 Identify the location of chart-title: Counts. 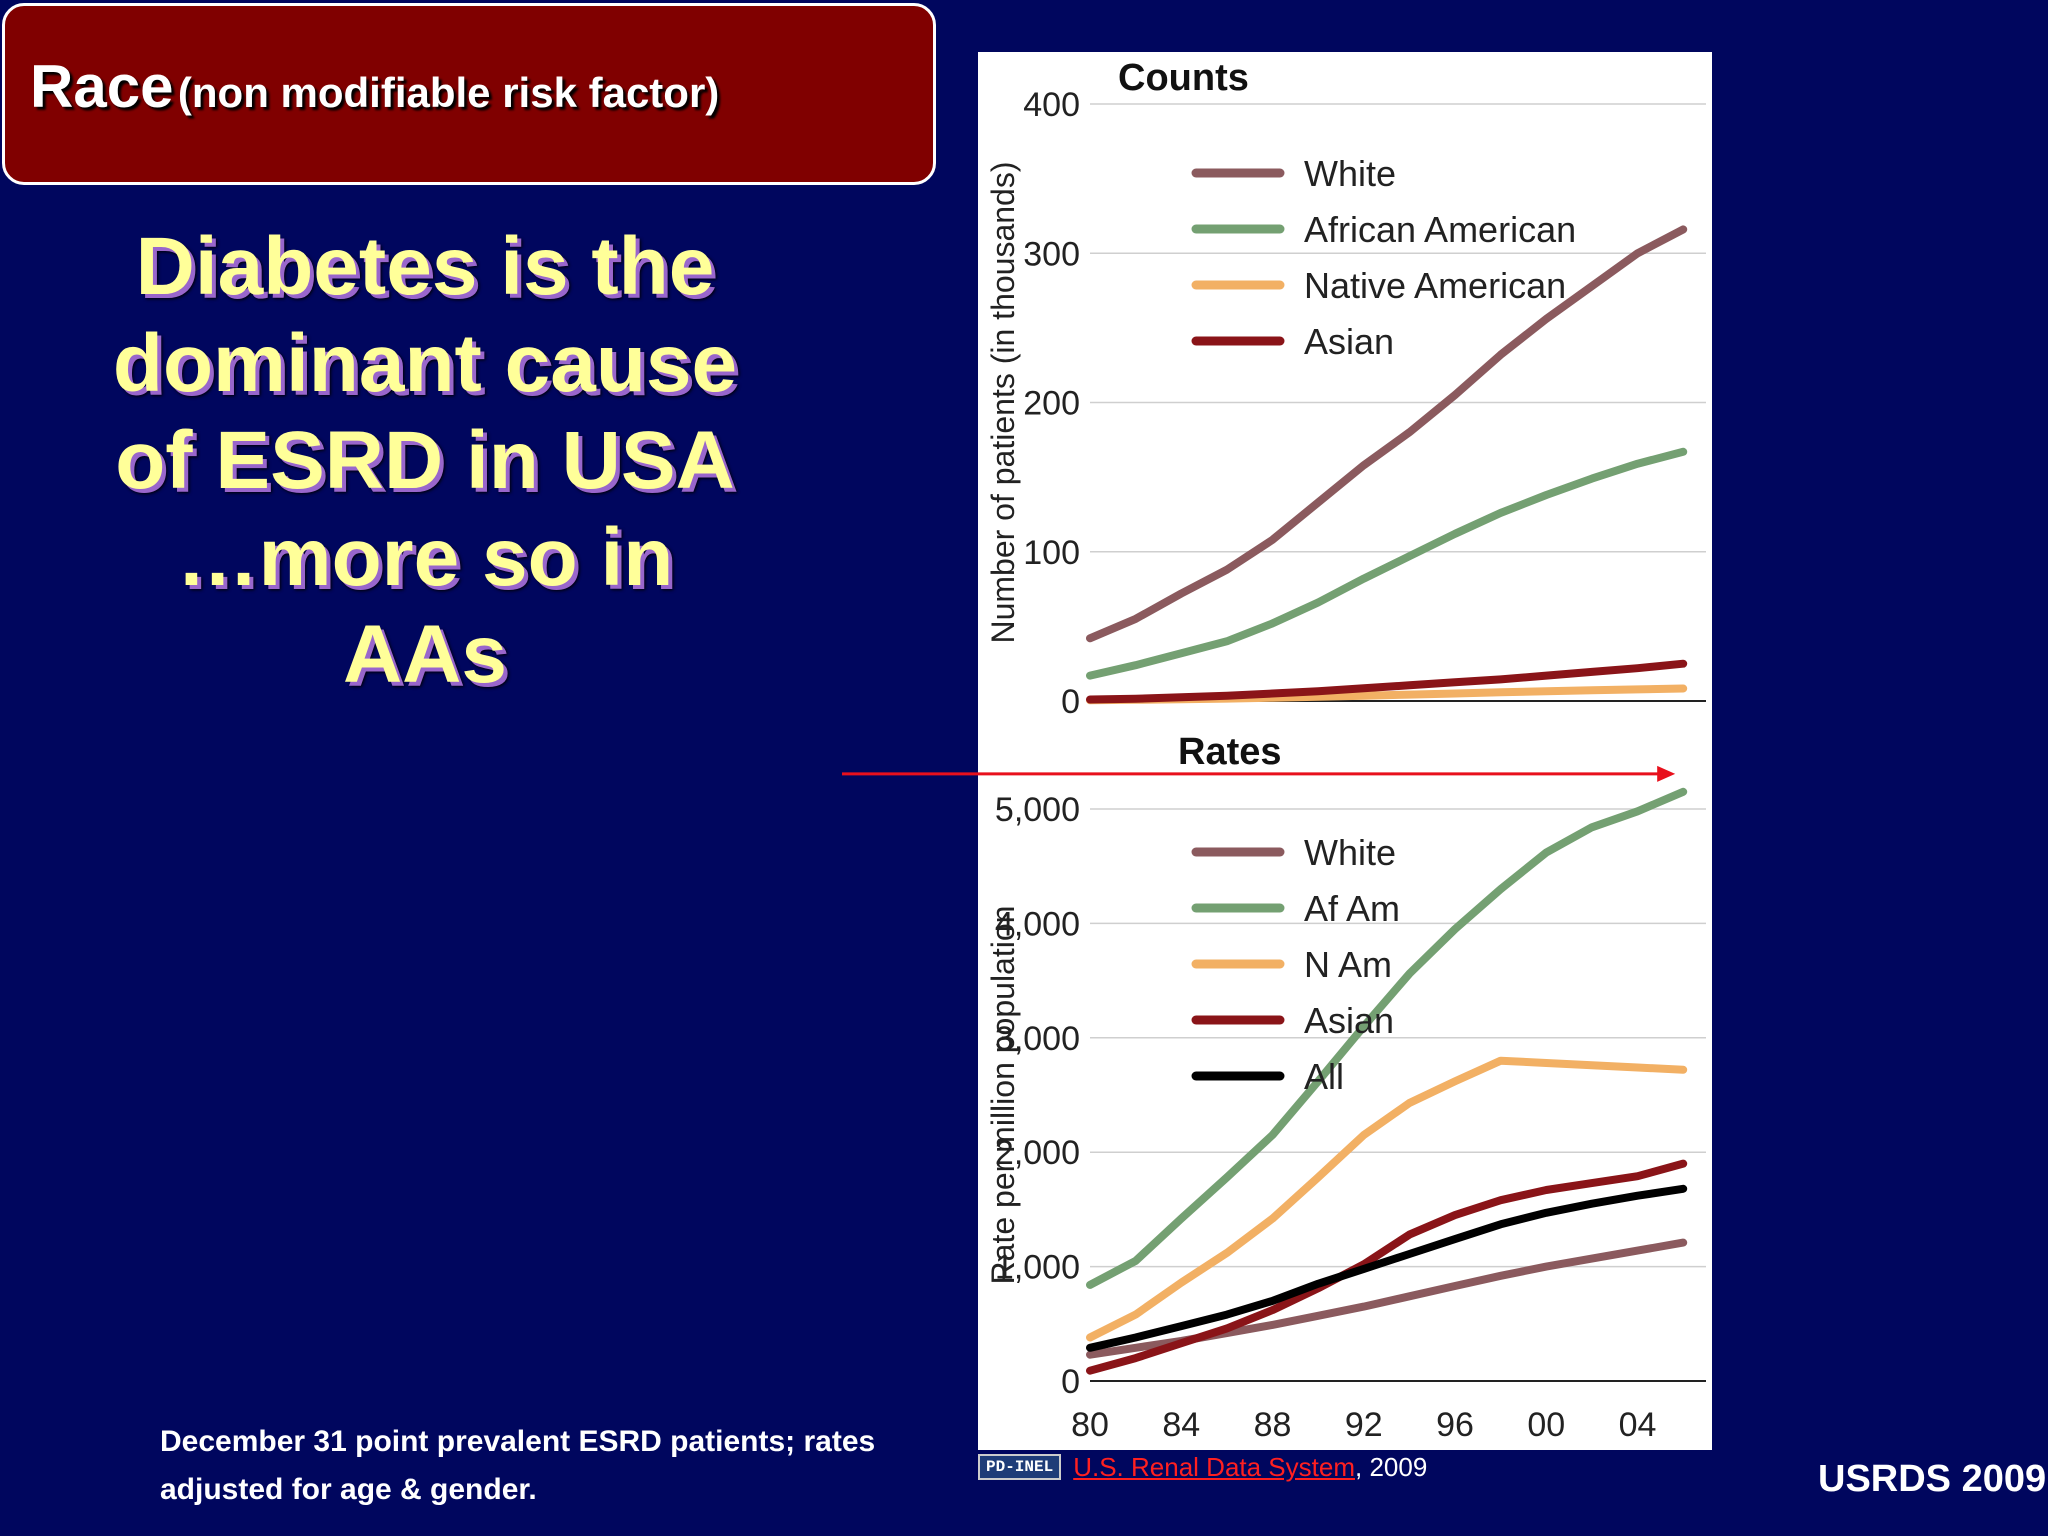
(1183, 78).